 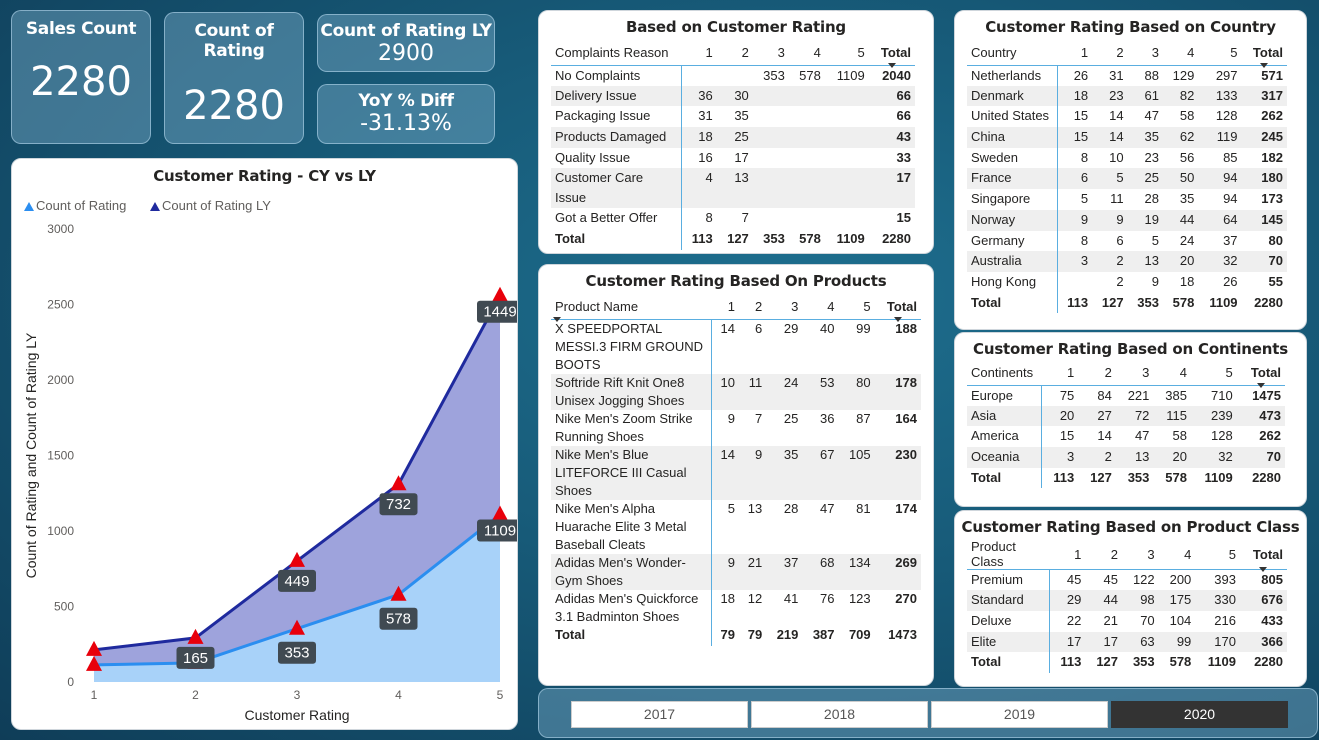 I want to click on table-row: China 15 14 35 62 119 245, so click(x=1127, y=137).